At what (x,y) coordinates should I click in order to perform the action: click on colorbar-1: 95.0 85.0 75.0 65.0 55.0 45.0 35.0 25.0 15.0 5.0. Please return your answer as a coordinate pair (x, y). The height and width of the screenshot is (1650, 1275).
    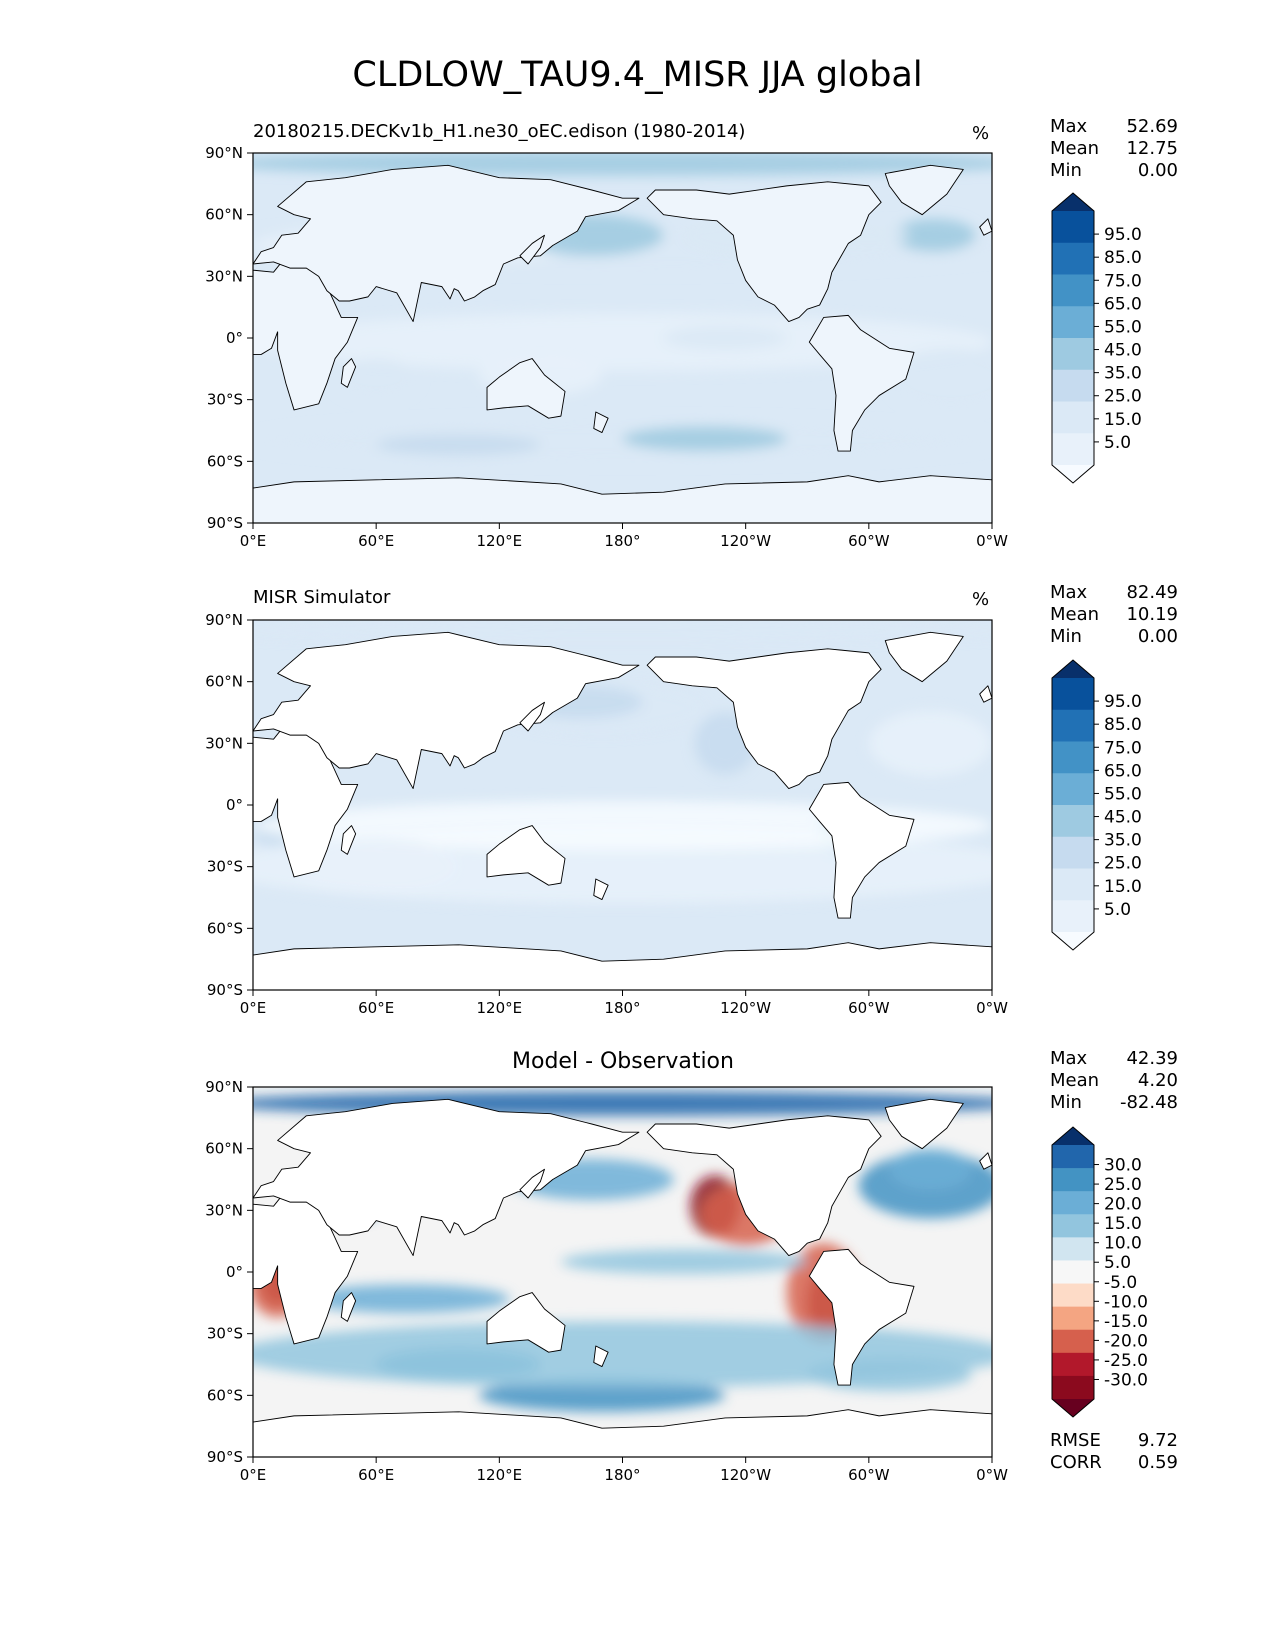
    Looking at the image, I should click on (1096, 338).